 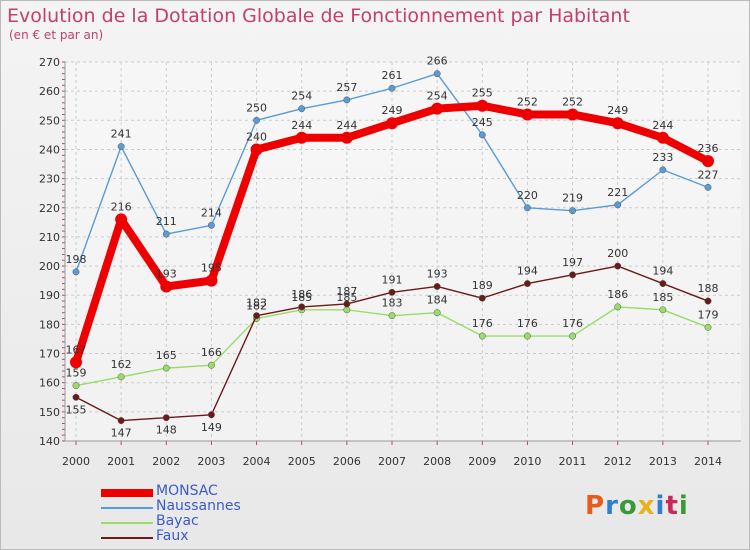 I want to click on x-tick-label: 2006, so click(x=347, y=461).